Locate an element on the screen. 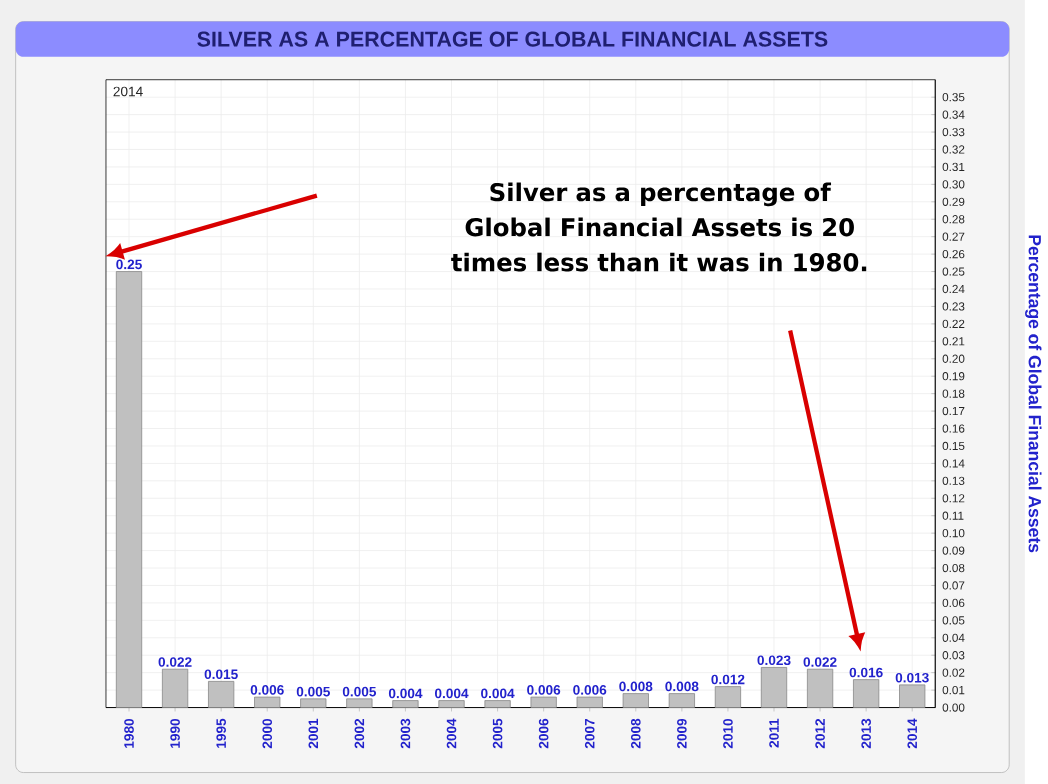 The width and height of the screenshot is (1048, 784). chart-title: SILVER AS A PERCENTAGE OF GLOBAL FINANCIAL ASSETS is located at coordinates (512, 39).